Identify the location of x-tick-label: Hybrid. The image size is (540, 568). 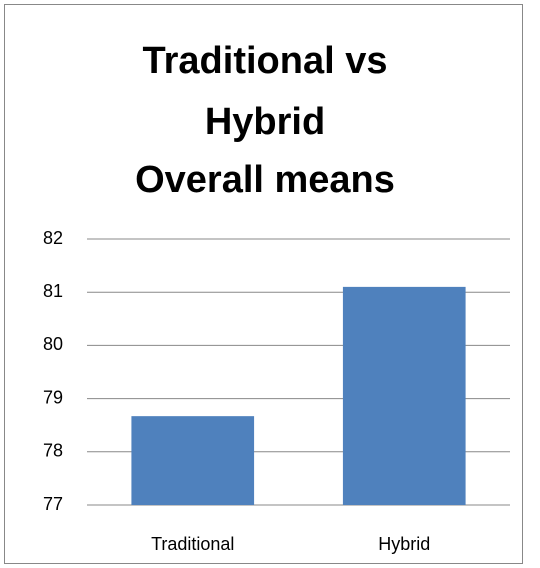
(404, 544).